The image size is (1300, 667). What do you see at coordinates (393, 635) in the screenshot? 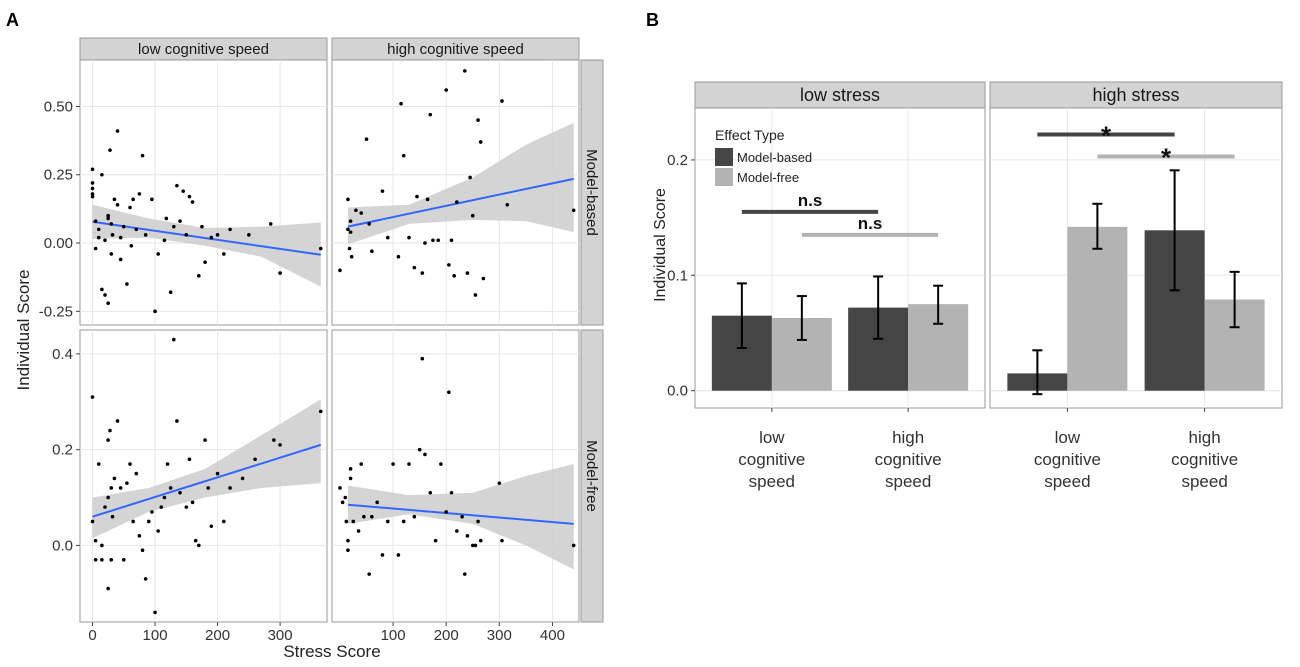
I see `x-tick-label: 100` at bounding box center [393, 635].